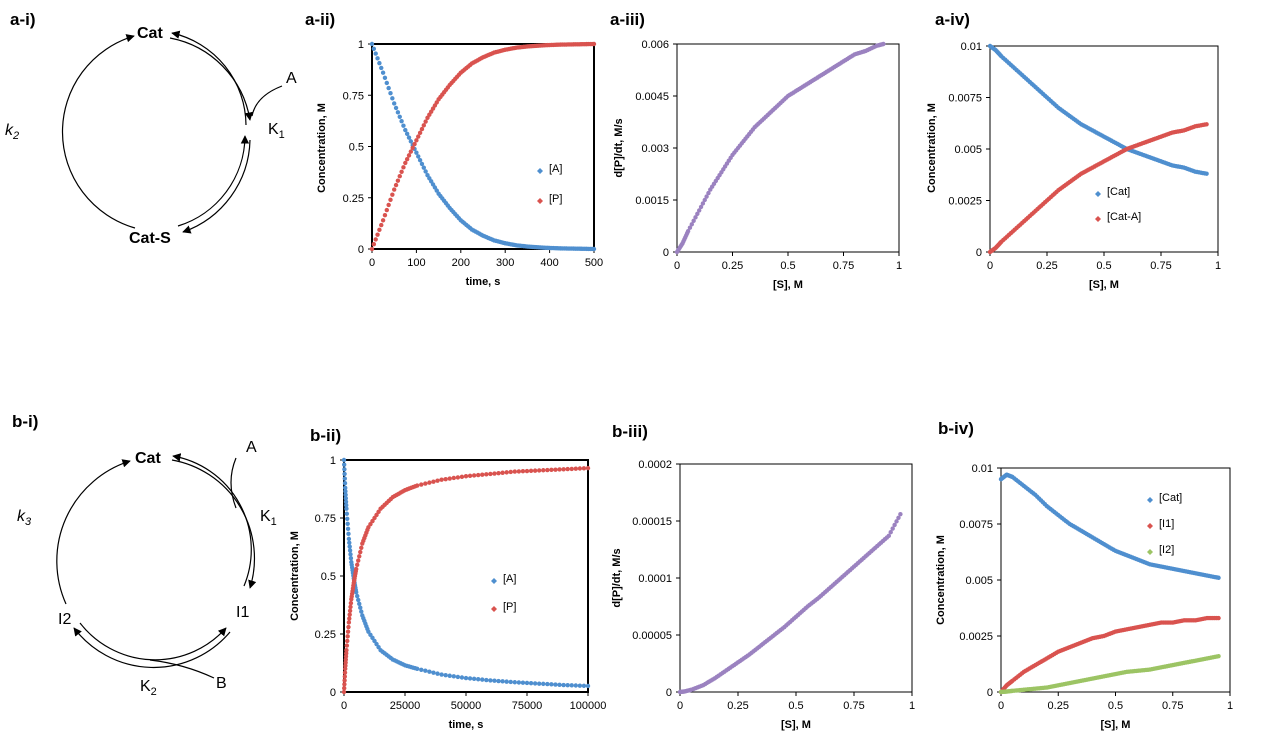 This screenshot has height=746, width=1280. Describe the element at coordinates (787, 266) in the screenshot. I see `x-tick-label: 0.5` at that location.